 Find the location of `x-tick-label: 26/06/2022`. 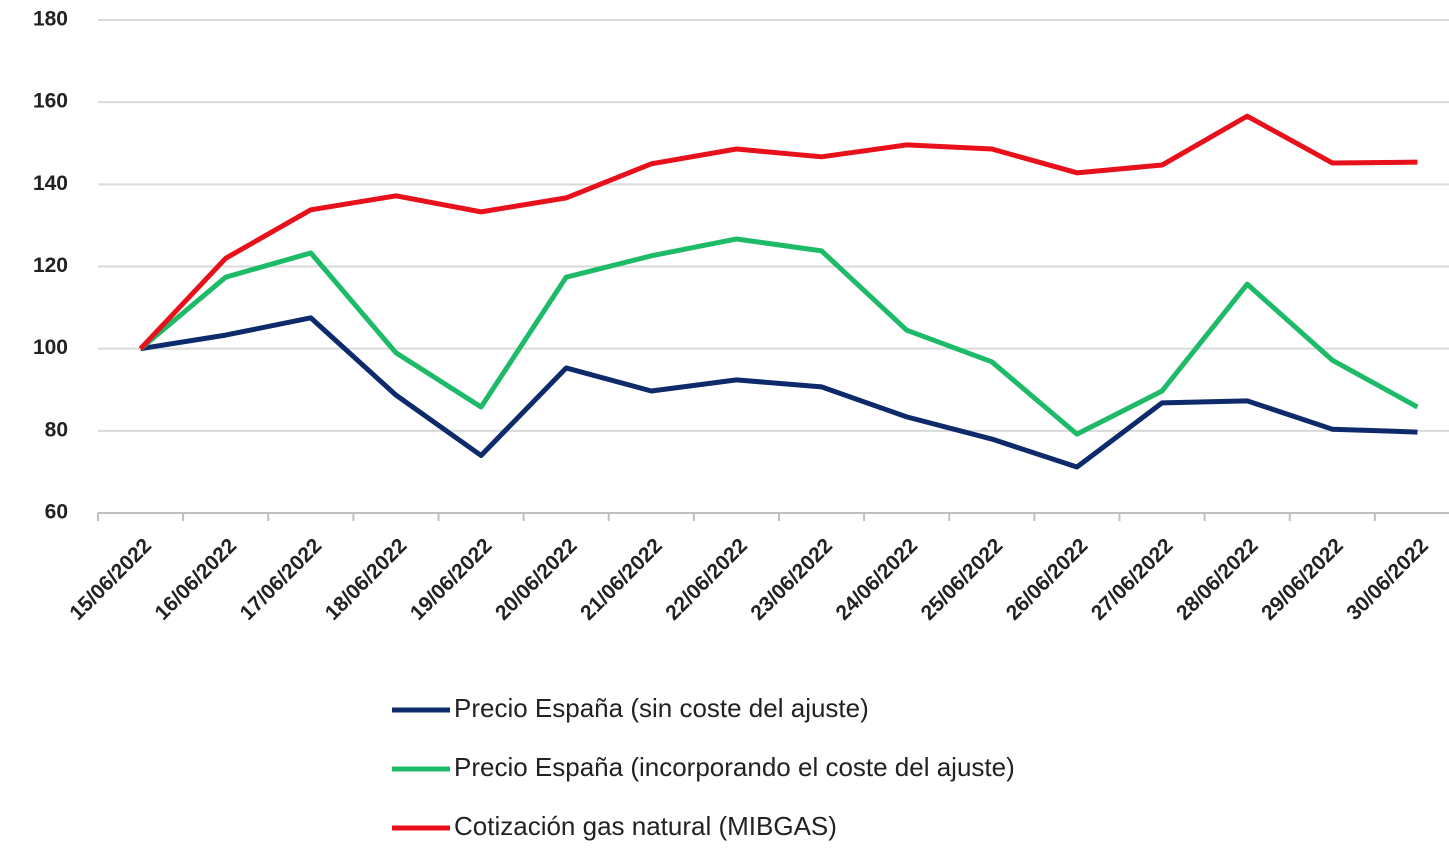

x-tick-label: 26/06/2022 is located at coordinates (1047, 579).